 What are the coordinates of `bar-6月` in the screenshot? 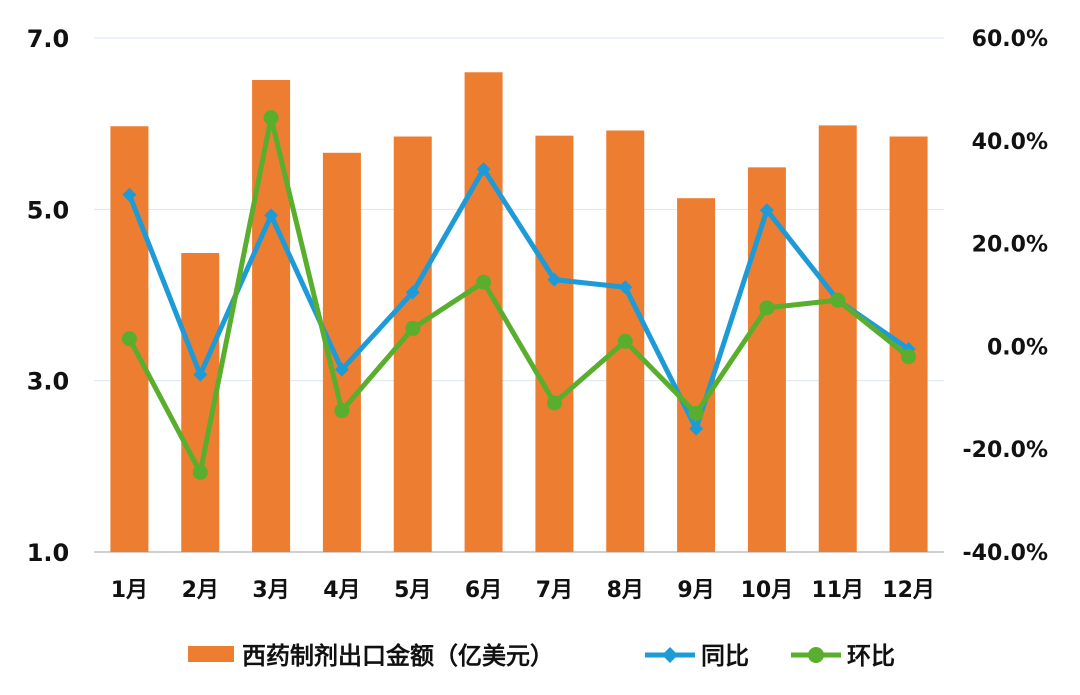 It's located at (483, 312).